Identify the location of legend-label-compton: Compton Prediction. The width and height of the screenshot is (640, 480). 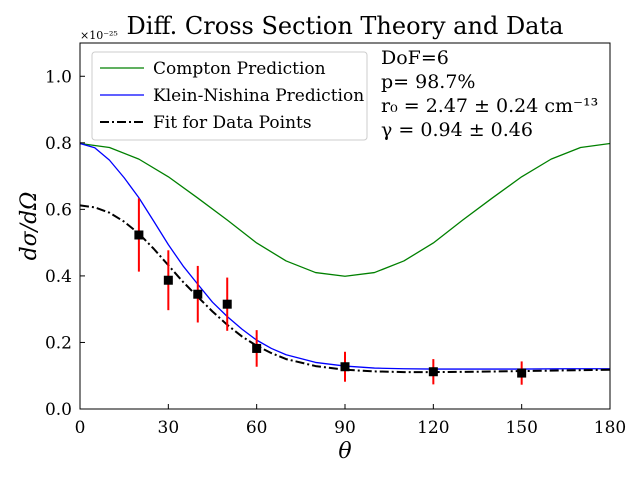
(239, 69).